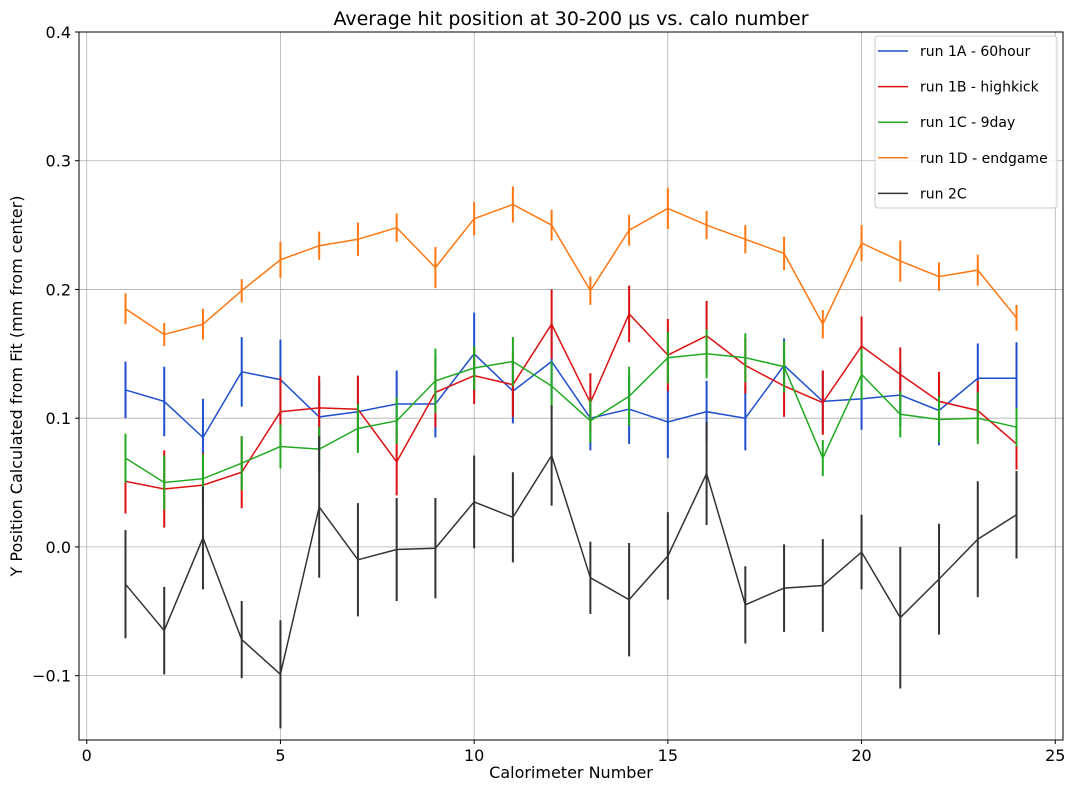 Image resolution: width=1080 pixels, height=792 pixels. Describe the element at coordinates (58, 418) in the screenshot. I see `y-tick-label: 0.1` at that location.